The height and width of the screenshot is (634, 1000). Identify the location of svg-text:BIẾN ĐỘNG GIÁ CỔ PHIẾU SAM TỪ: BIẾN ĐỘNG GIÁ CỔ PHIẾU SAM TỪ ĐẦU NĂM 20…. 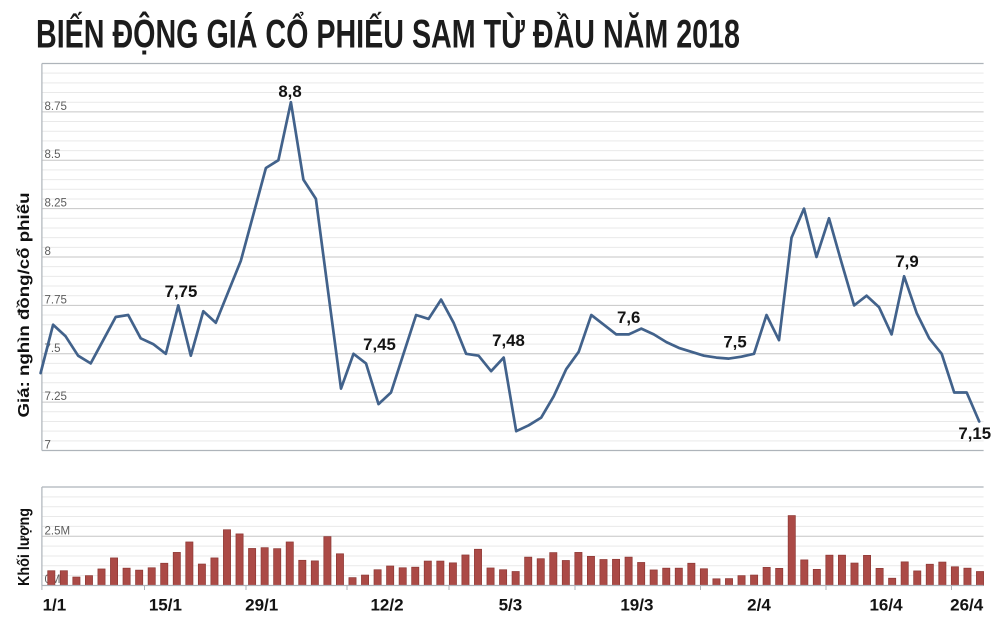
(388, 33).